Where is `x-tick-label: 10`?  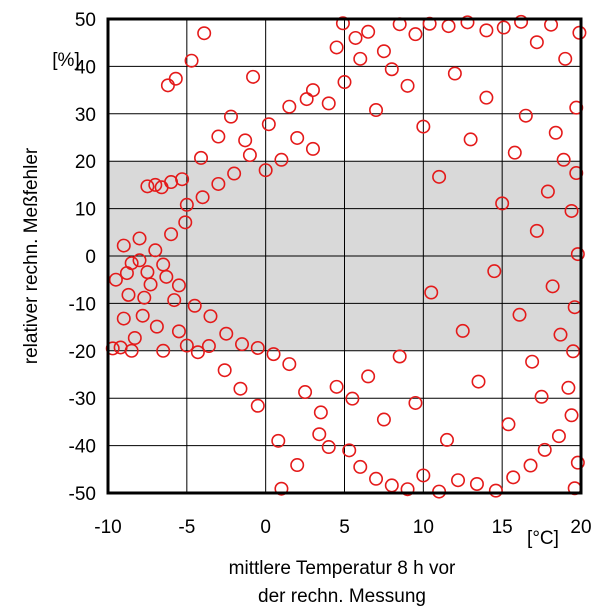
x-tick-label: 10 is located at coordinates (423, 527).